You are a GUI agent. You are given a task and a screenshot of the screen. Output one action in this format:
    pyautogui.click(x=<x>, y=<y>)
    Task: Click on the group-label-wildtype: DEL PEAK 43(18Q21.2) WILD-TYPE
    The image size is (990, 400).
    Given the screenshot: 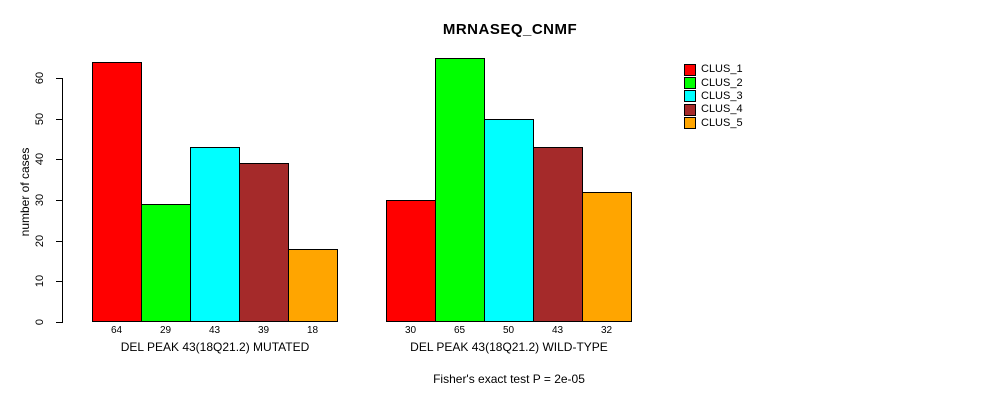 What is the action you would take?
    pyautogui.click(x=509, y=347)
    